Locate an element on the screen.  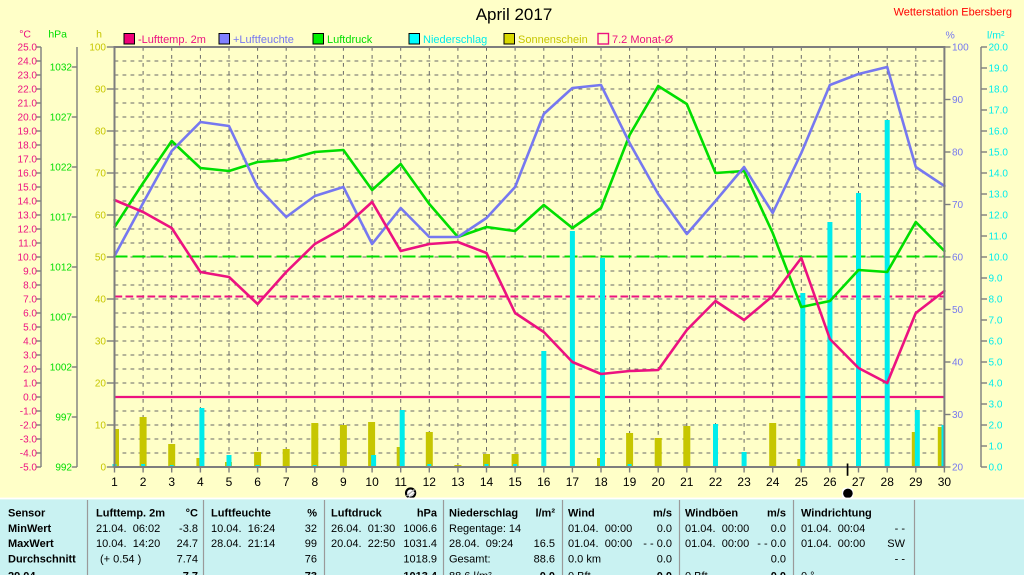
svg-text: -4.0 is located at coordinates (29, 454).